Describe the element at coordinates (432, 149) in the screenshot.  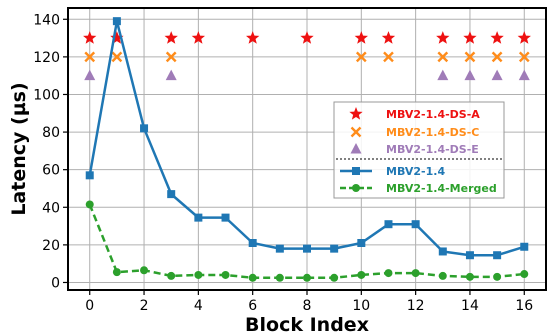
I see `legend-label: MBV2-1.4-DS-E` at that location.